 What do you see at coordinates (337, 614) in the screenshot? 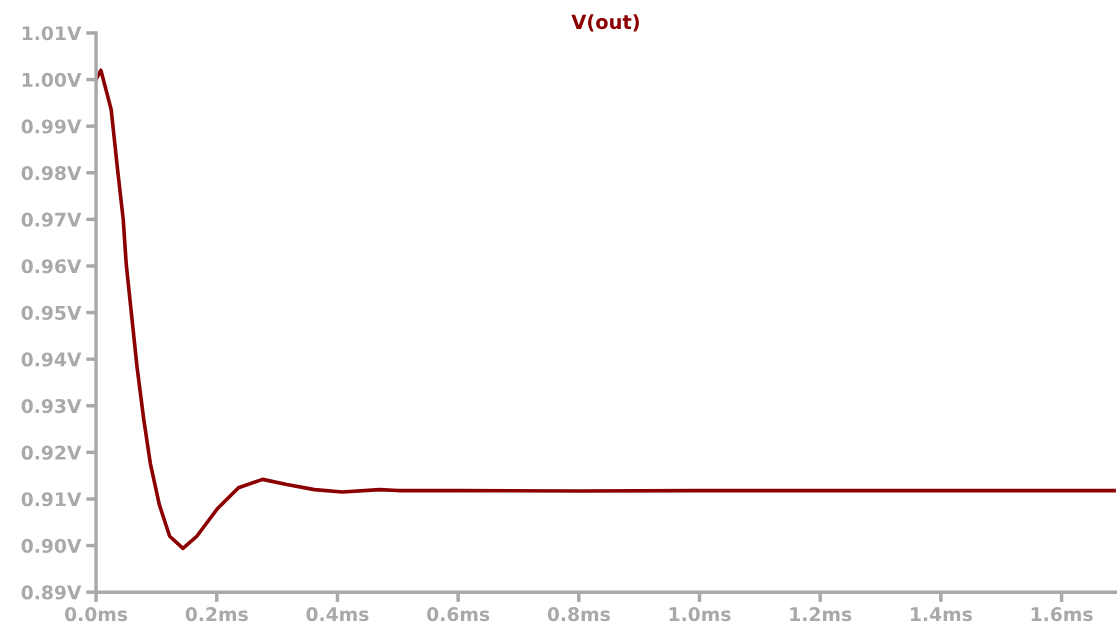
I see `x-tick-label: 0.4ms` at bounding box center [337, 614].